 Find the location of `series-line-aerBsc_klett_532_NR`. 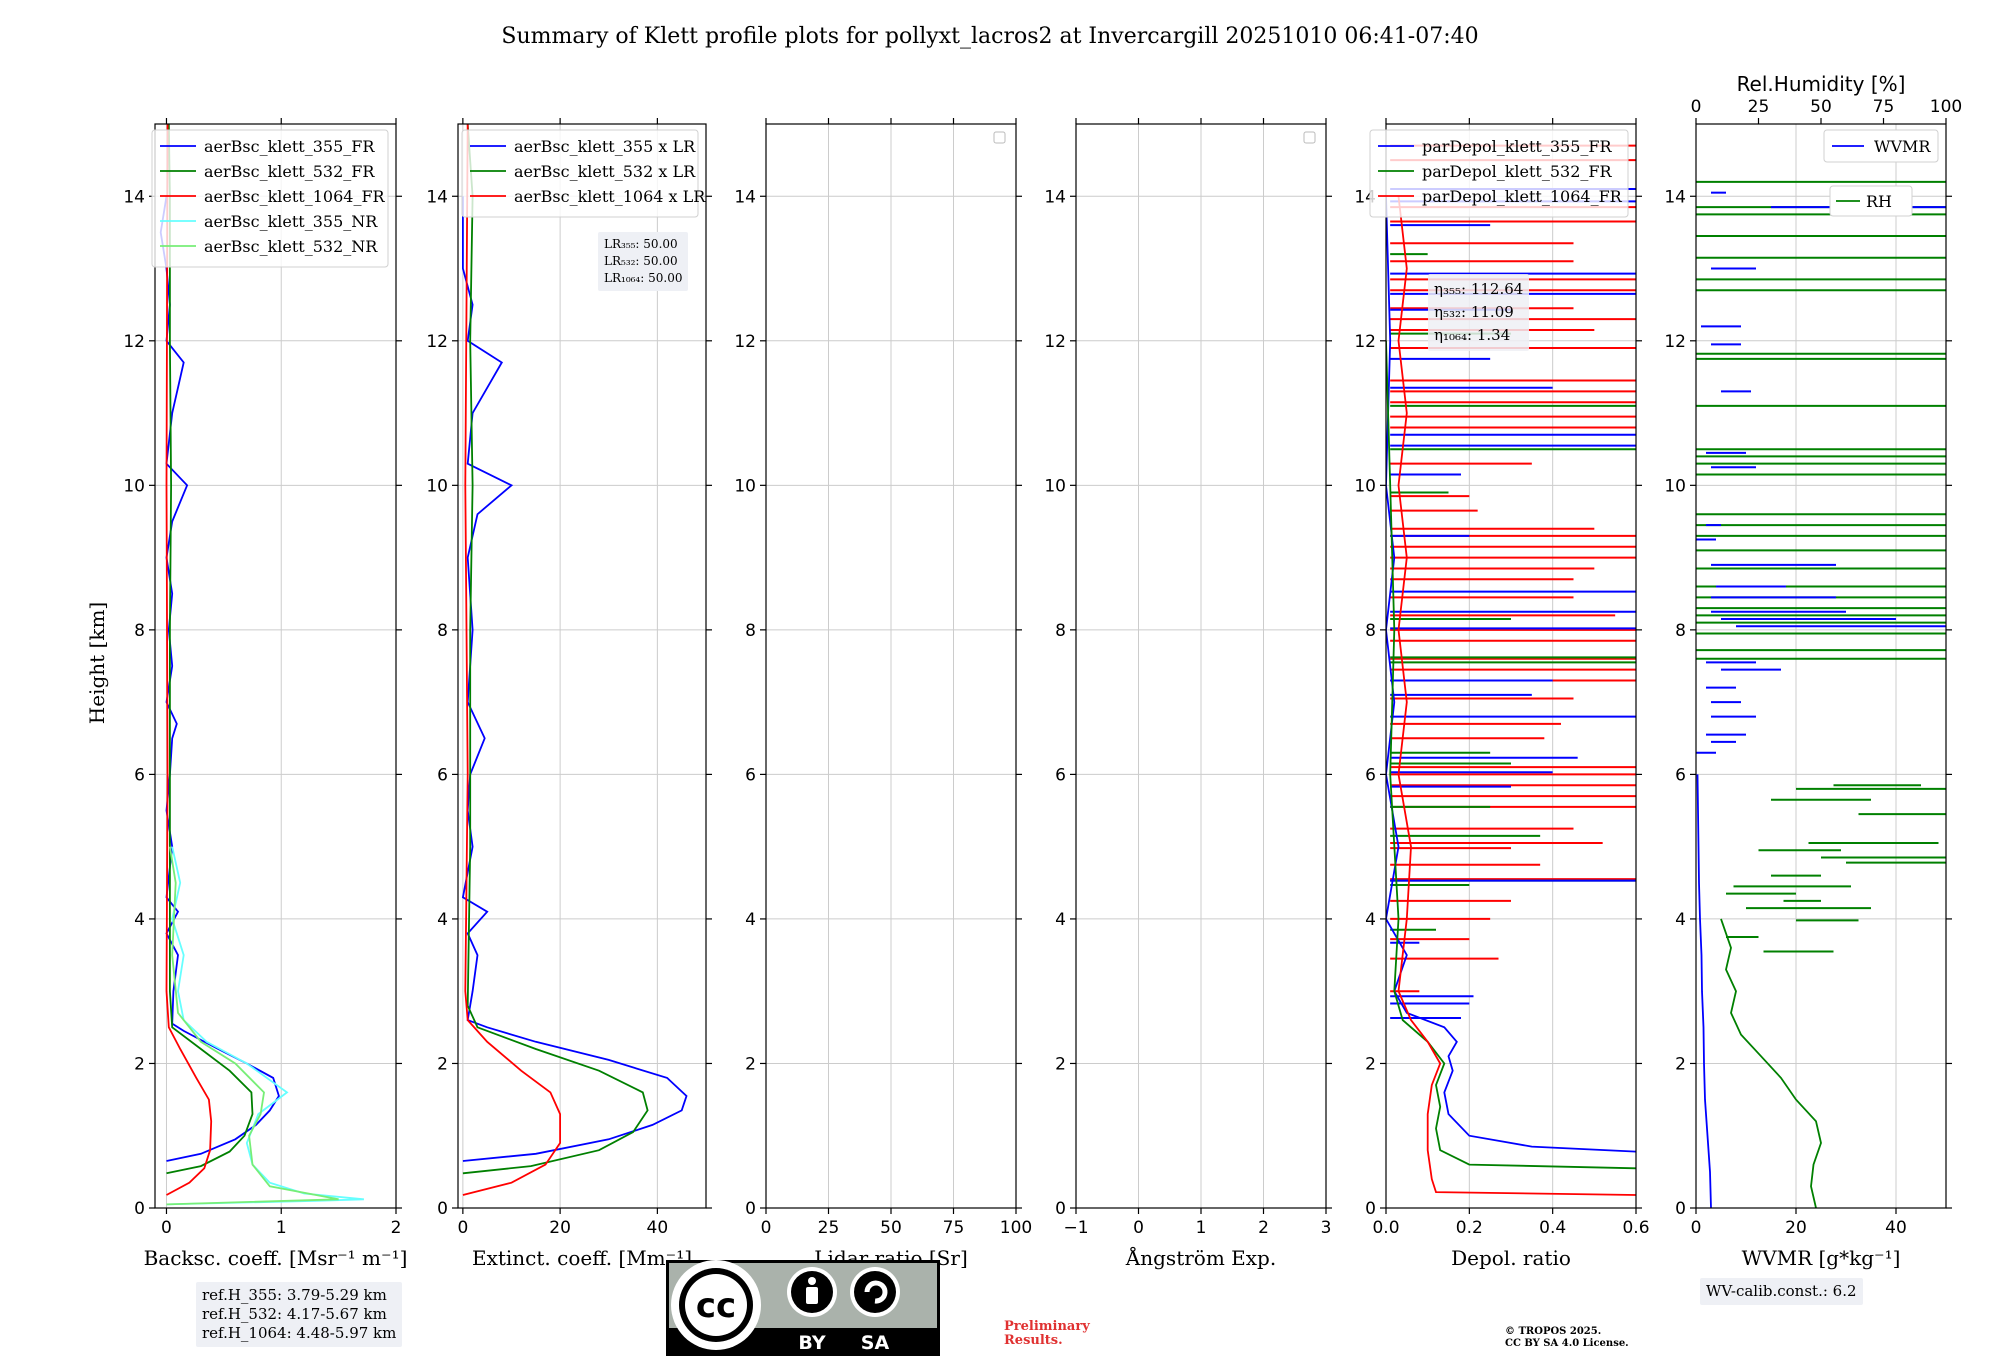

series-line-aerBsc_klett_532_NR is located at coordinates (252, 1026).